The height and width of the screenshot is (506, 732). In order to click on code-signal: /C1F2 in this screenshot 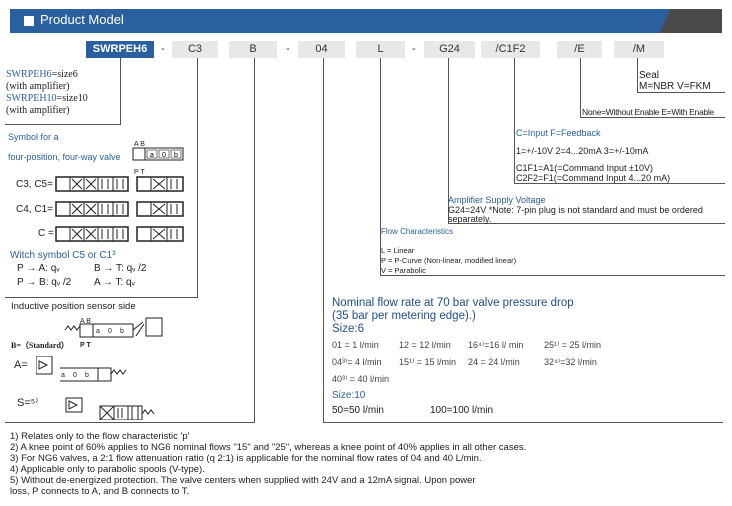, I will do `click(510, 49)`.